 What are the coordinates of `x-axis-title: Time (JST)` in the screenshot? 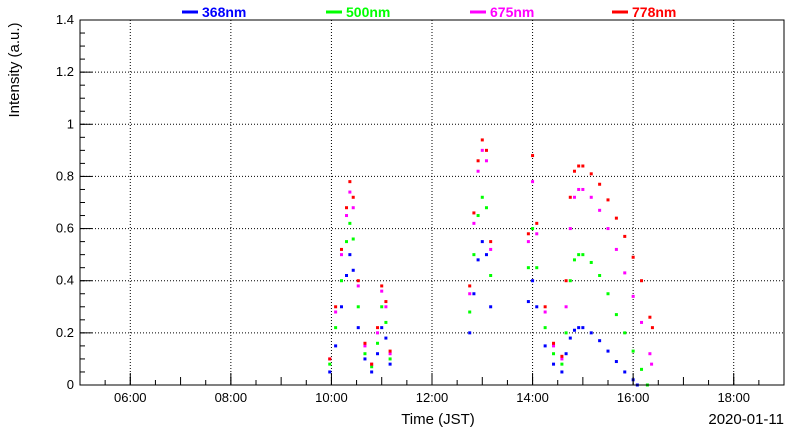 It's located at (438, 419).